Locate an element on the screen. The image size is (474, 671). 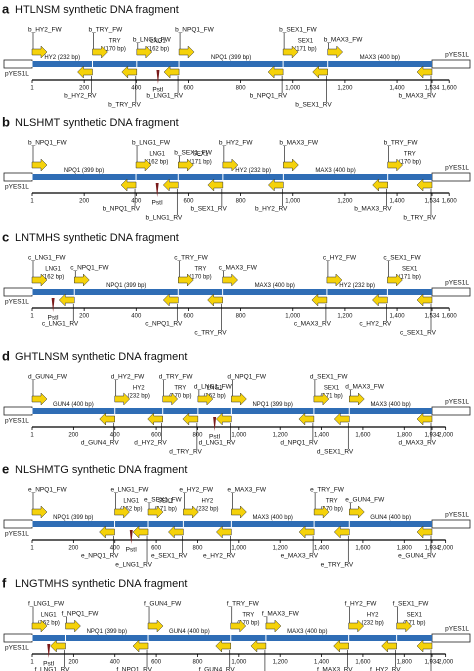
forward-primer-label: f_NPQ1_FW is located at coordinates (81, 614).